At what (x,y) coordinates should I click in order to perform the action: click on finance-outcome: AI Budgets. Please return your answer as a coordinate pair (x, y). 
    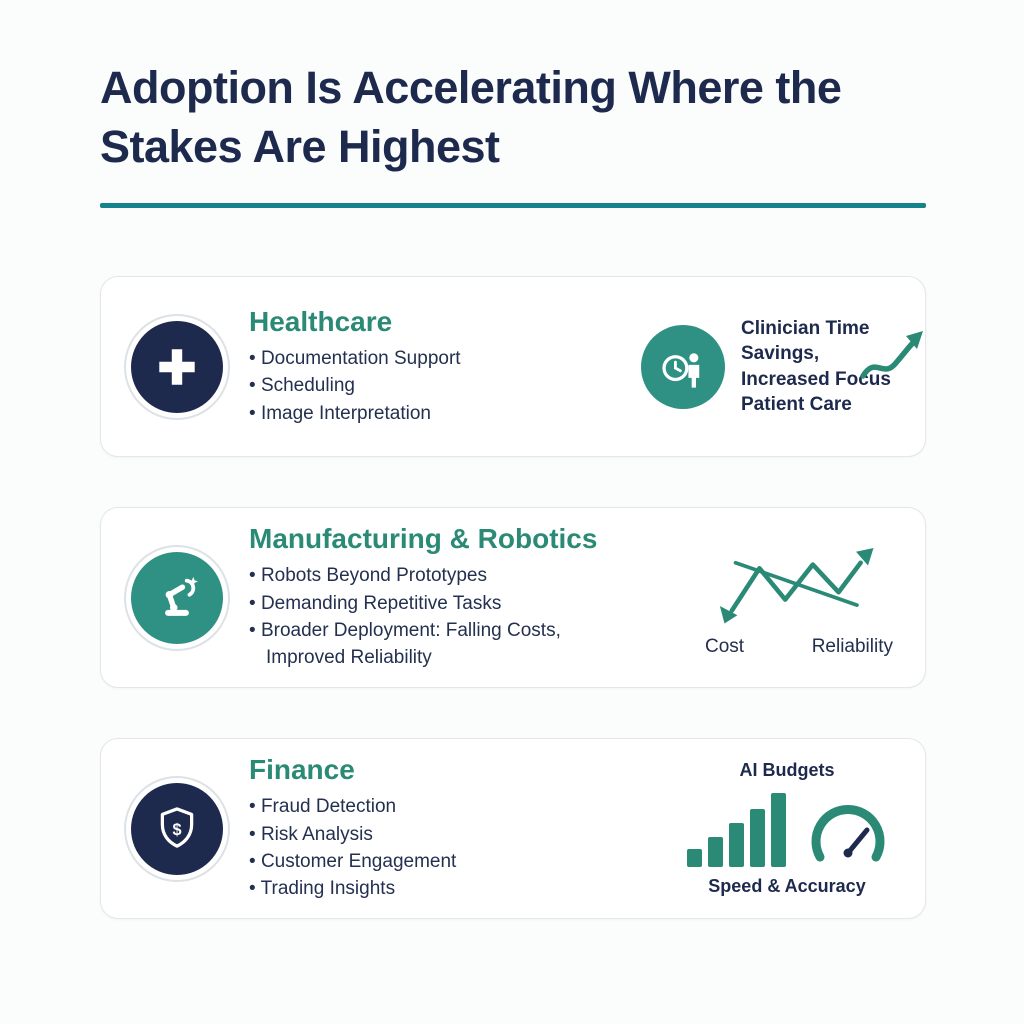
    Looking at the image, I should click on (790, 828).